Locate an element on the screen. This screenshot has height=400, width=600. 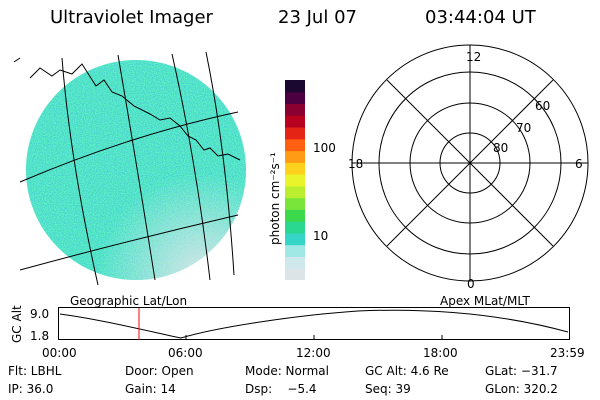
altitude-min-label: 1.8 is located at coordinates (40, 336).